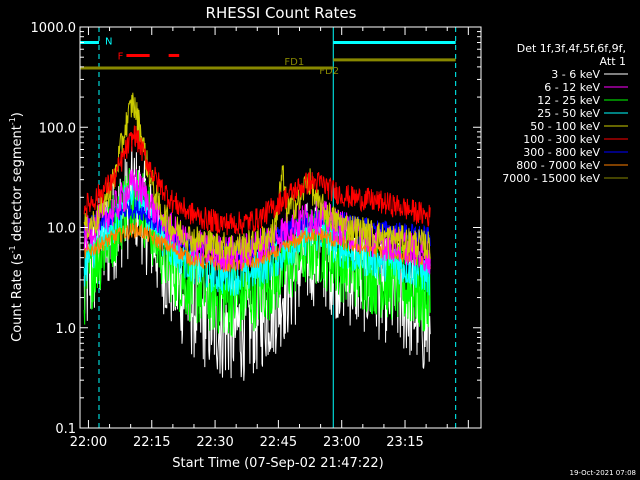 The height and width of the screenshot is (480, 640). Describe the element at coordinates (12, 121) in the screenshot. I see `y-axis-label-sup2: -1` at that location.